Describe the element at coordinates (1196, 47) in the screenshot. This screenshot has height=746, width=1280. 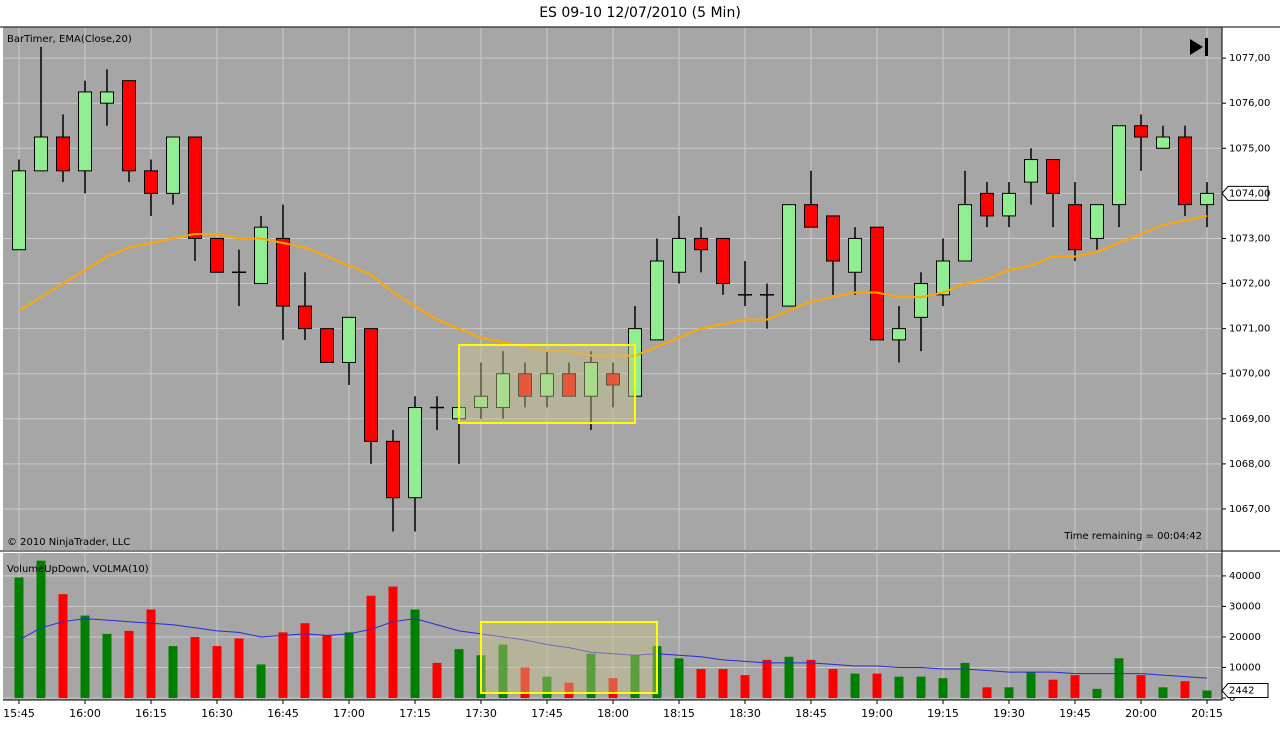
I see `play-icon` at that location.